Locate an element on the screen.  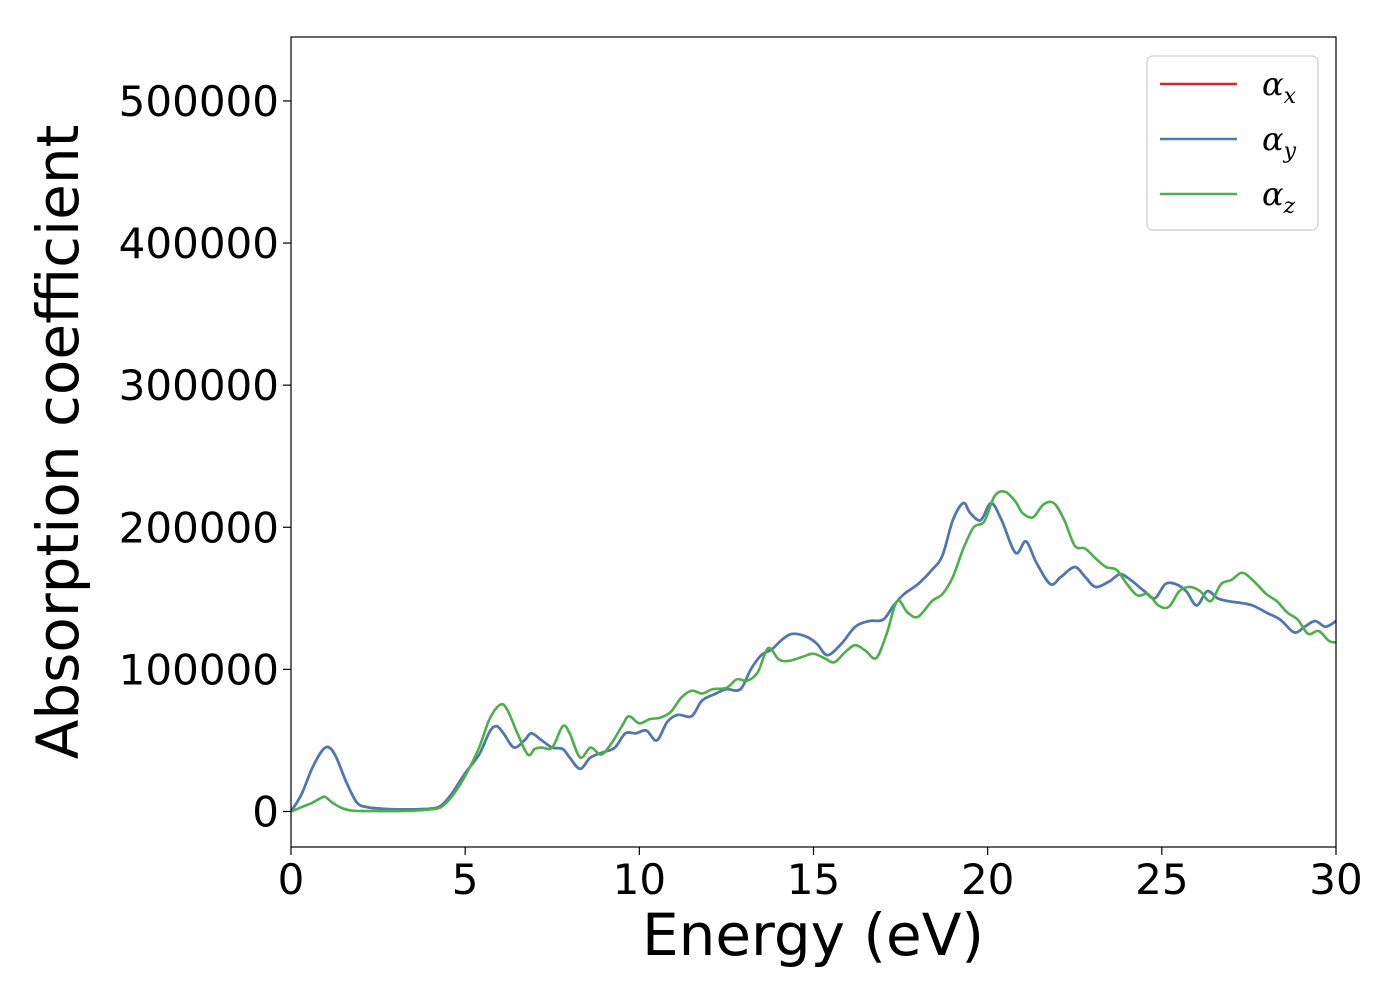
legend-subscript: y is located at coordinates (1290, 151).